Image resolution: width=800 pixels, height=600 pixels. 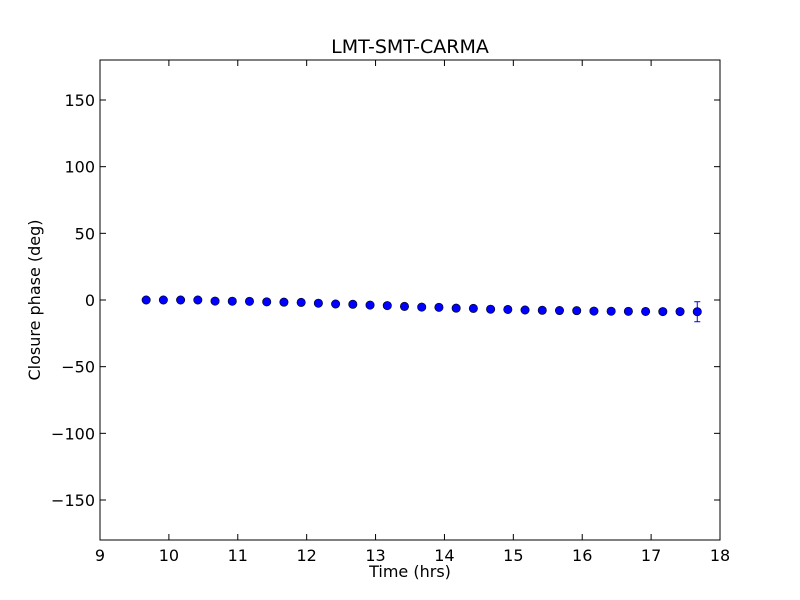 I want to click on y-tick-label: −150, so click(x=73, y=500).